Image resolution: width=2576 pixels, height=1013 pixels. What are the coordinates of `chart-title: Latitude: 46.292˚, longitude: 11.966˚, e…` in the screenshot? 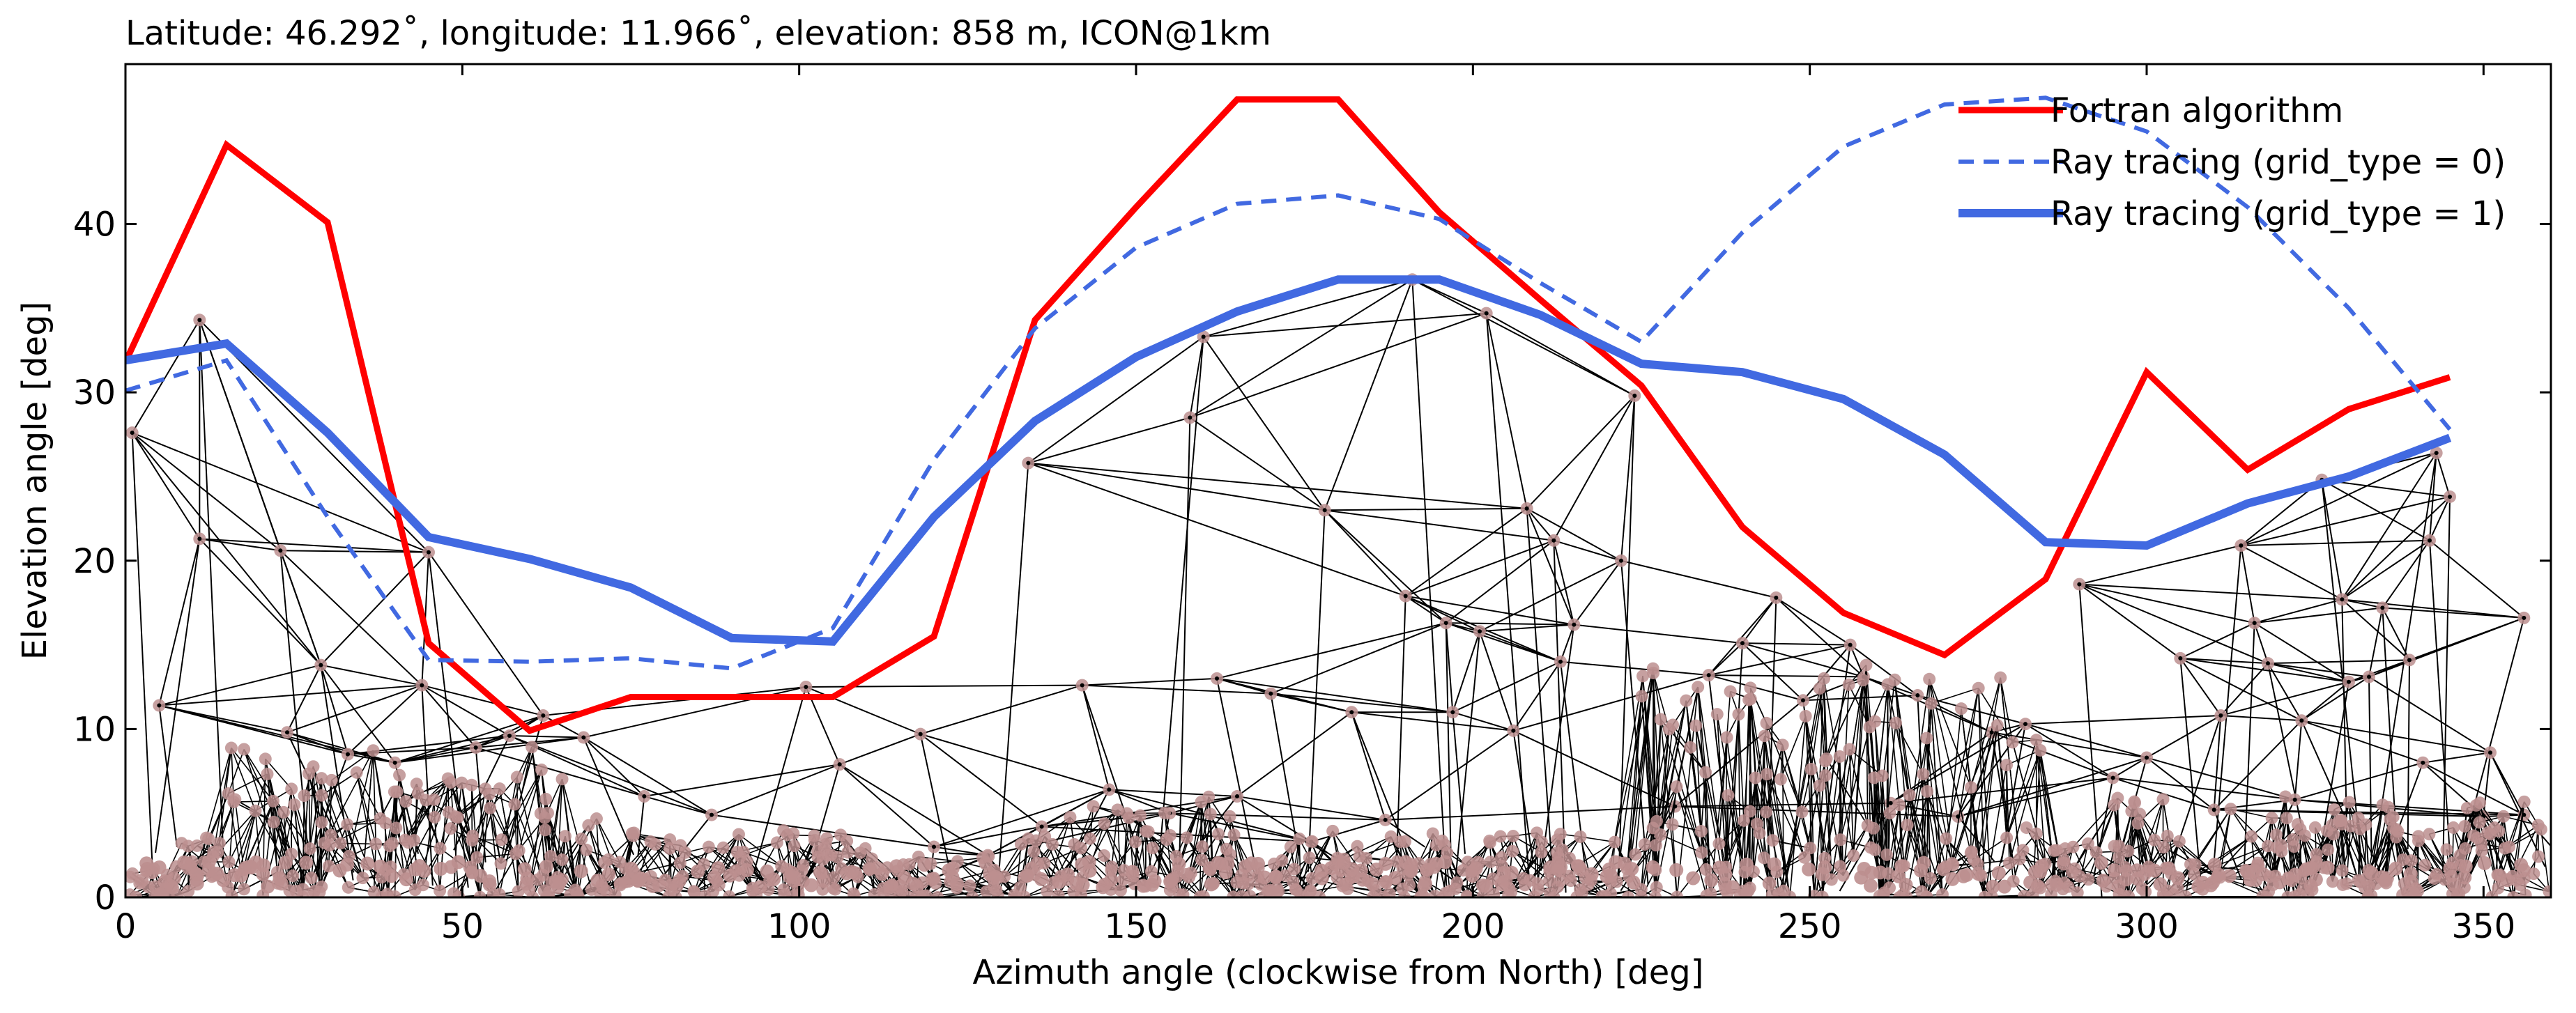 It's located at (698, 33).